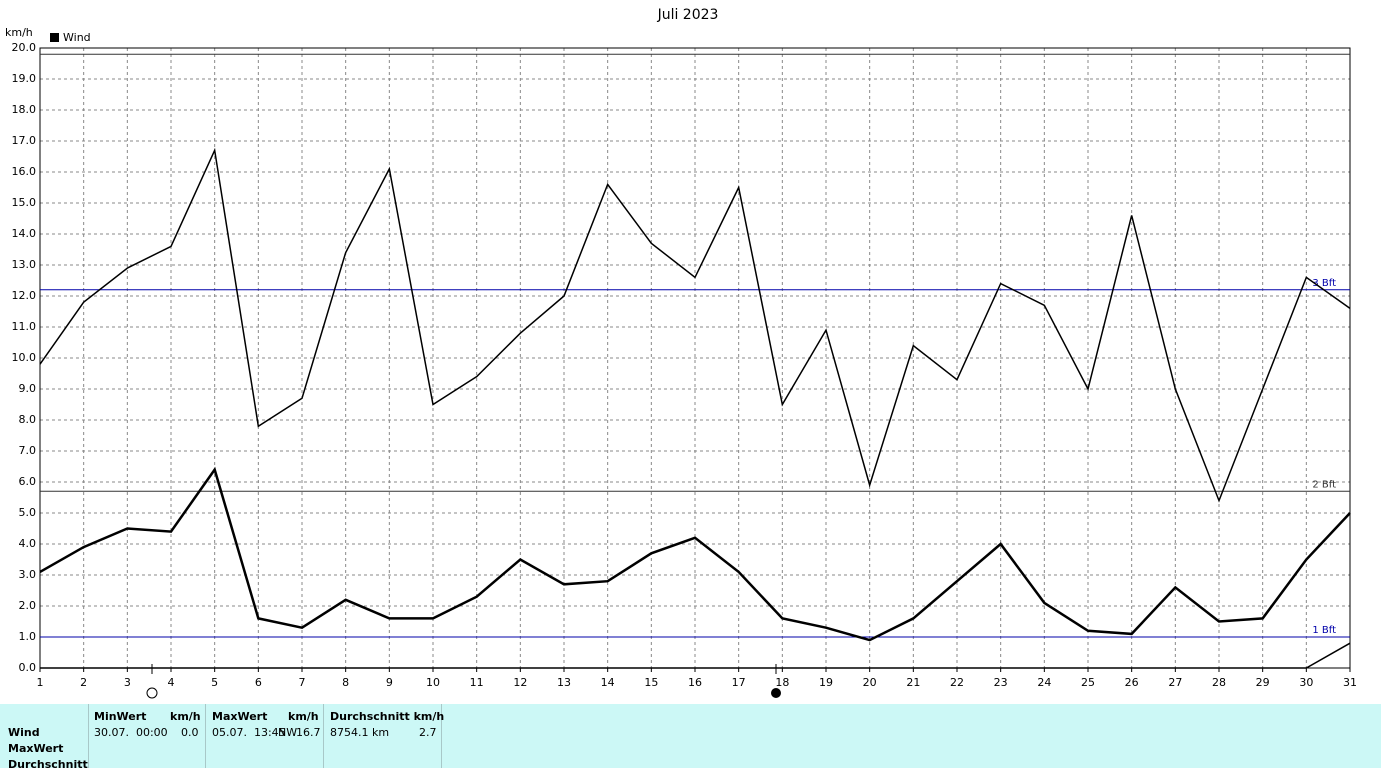 The height and width of the screenshot is (768, 1381). Describe the element at coordinates (24, 295) in the screenshot. I see `y-tick-label: 12.0` at that location.